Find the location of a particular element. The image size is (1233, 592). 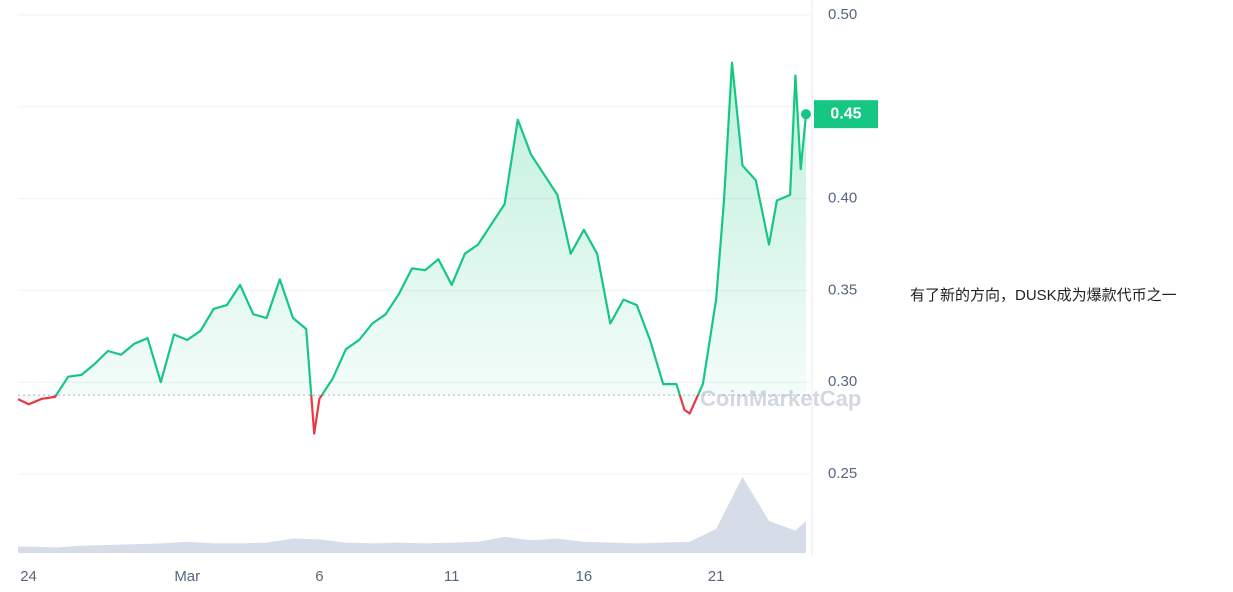

y-tick-label: 0.35 is located at coordinates (842, 289).